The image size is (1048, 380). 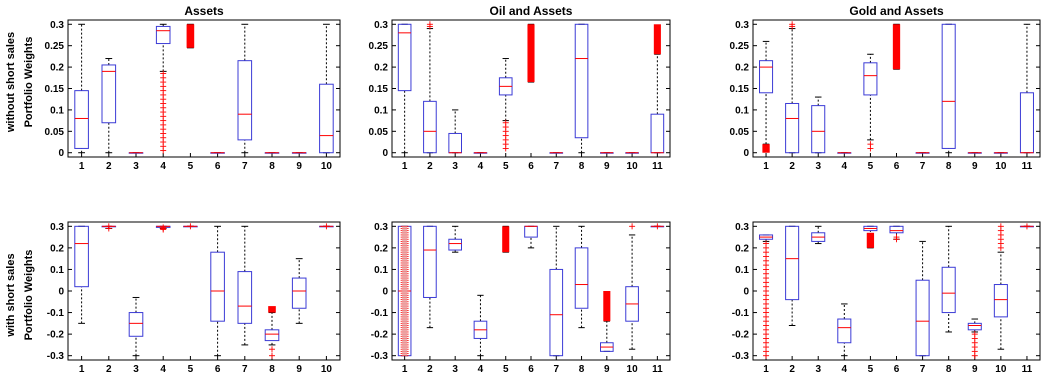 What do you see at coordinates (82, 166) in the screenshot?
I see `x-tick-label: 1` at bounding box center [82, 166].